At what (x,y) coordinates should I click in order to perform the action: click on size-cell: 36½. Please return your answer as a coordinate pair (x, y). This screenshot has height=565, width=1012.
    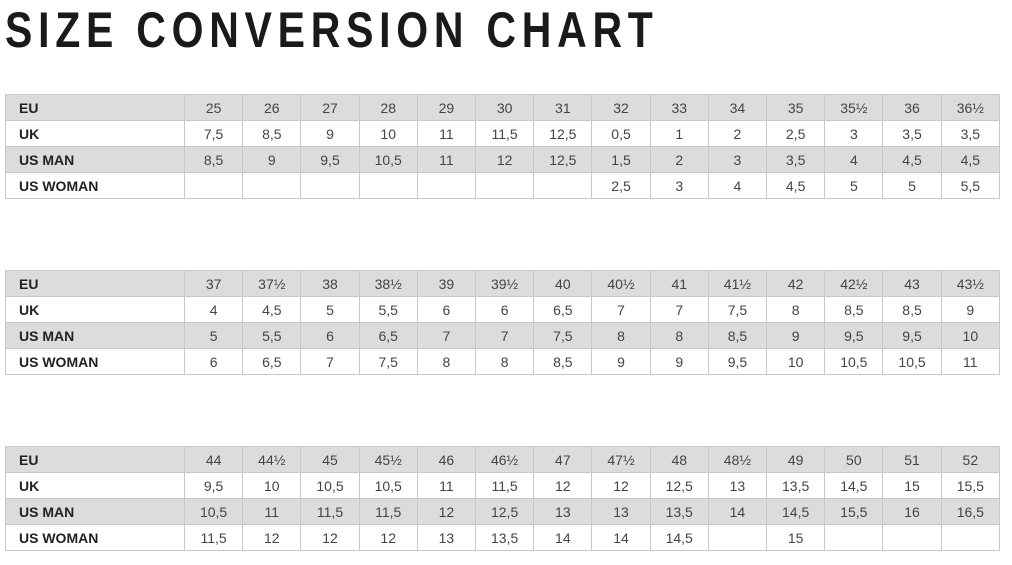
    Looking at the image, I should click on (970, 107).